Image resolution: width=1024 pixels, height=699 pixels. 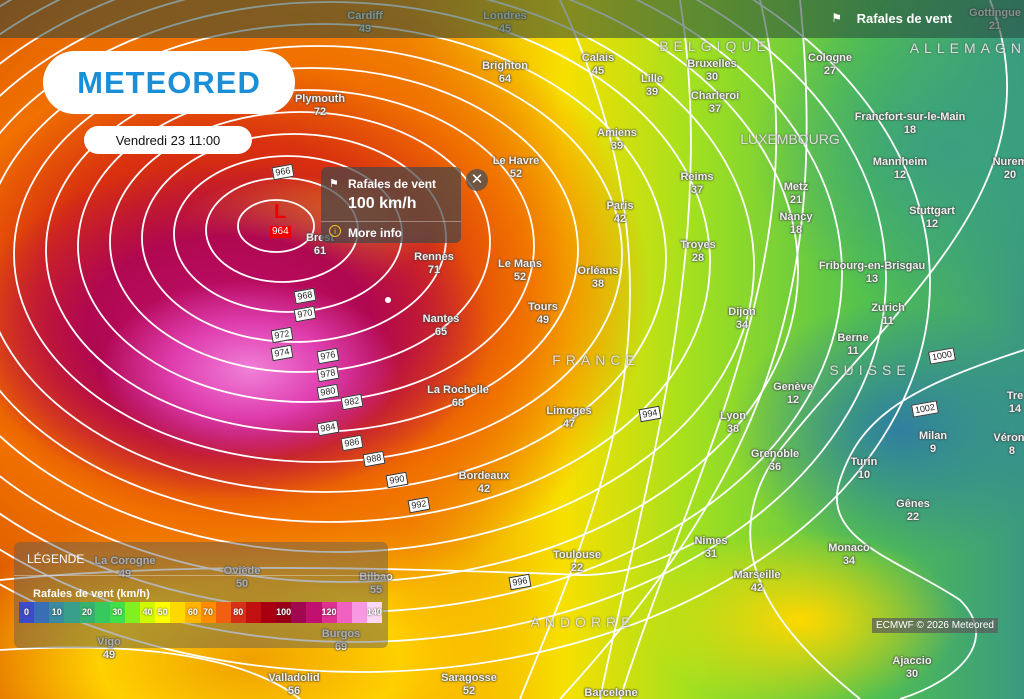 I want to click on scale-step: 50, so click(x=163, y=612).